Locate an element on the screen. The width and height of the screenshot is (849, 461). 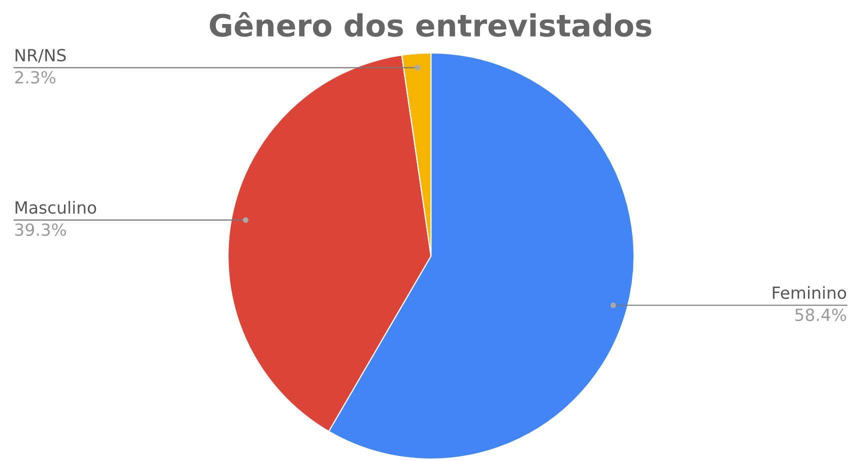
chart-title: Gênero dos entrevistados is located at coordinates (431, 24).